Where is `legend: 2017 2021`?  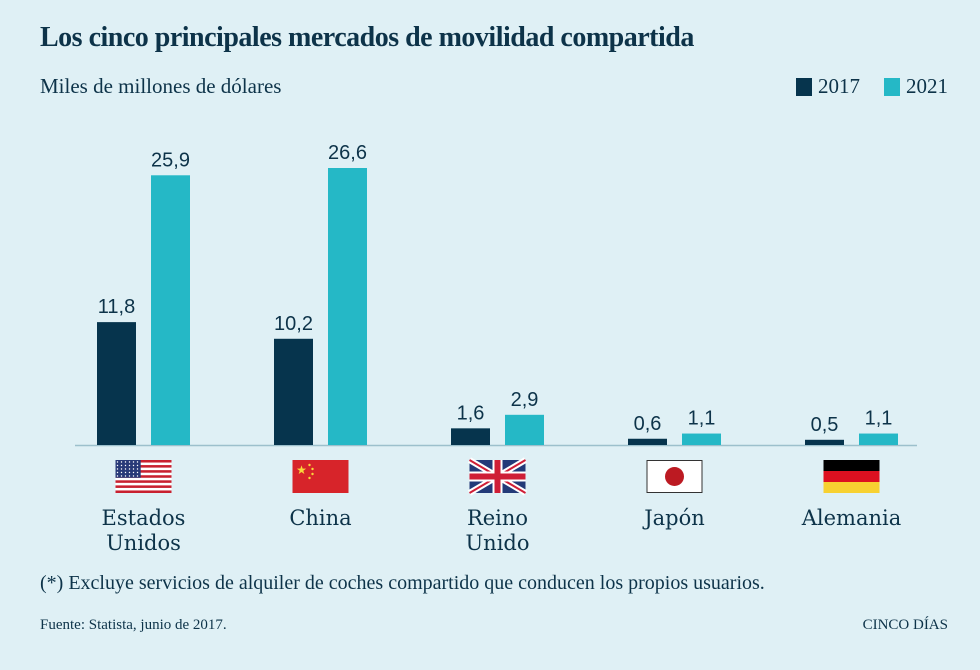
legend: 2017 2021 is located at coordinates (865, 86).